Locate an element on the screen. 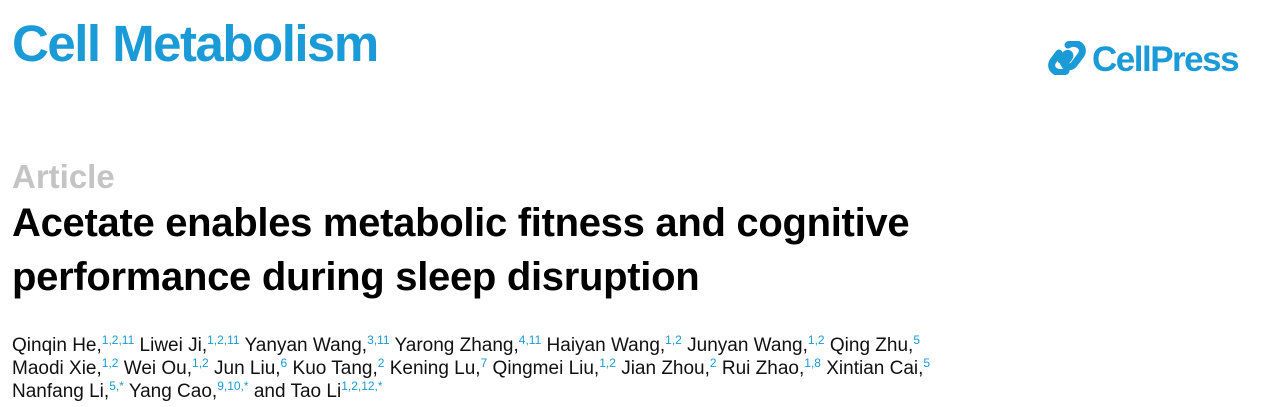 The width and height of the screenshot is (1280, 407). affiliation-superscript: 9,10,* is located at coordinates (233, 386).